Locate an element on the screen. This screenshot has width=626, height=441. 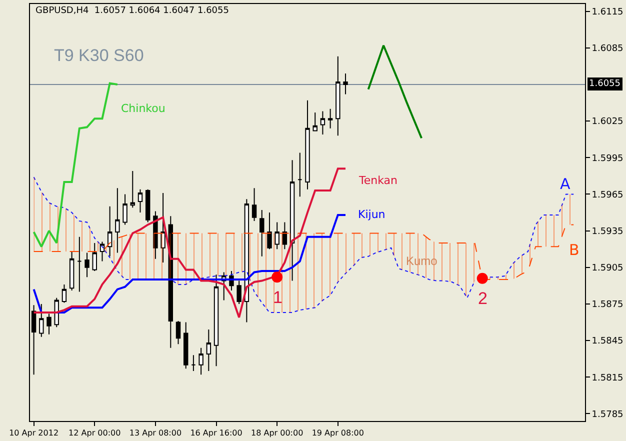
y-tick-label: 1.5995 is located at coordinates (608, 159).